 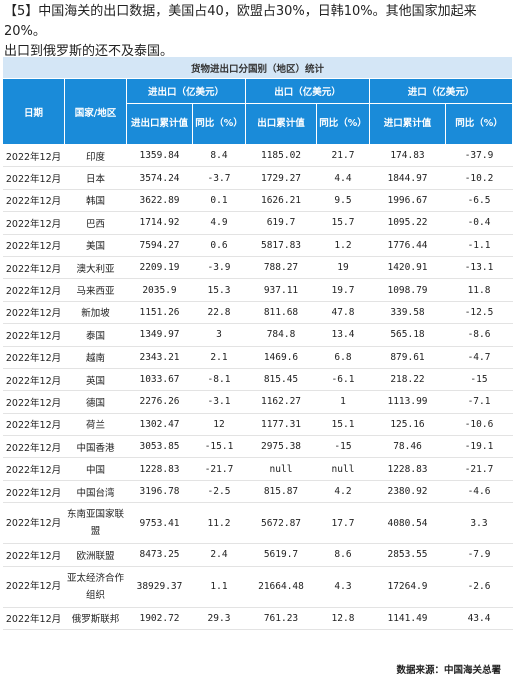 I want to click on cell-export-yoy: 9.5, so click(x=343, y=200).